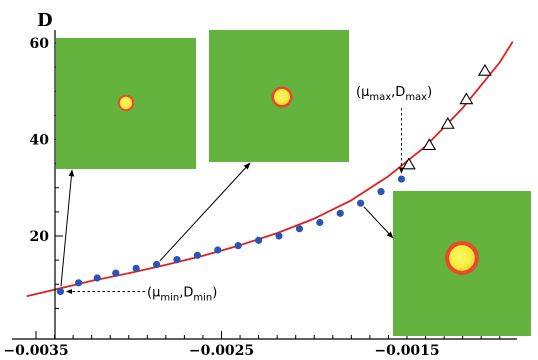 The height and width of the screenshot is (360, 538). I want to click on y-tick-label: 20, so click(40, 237).